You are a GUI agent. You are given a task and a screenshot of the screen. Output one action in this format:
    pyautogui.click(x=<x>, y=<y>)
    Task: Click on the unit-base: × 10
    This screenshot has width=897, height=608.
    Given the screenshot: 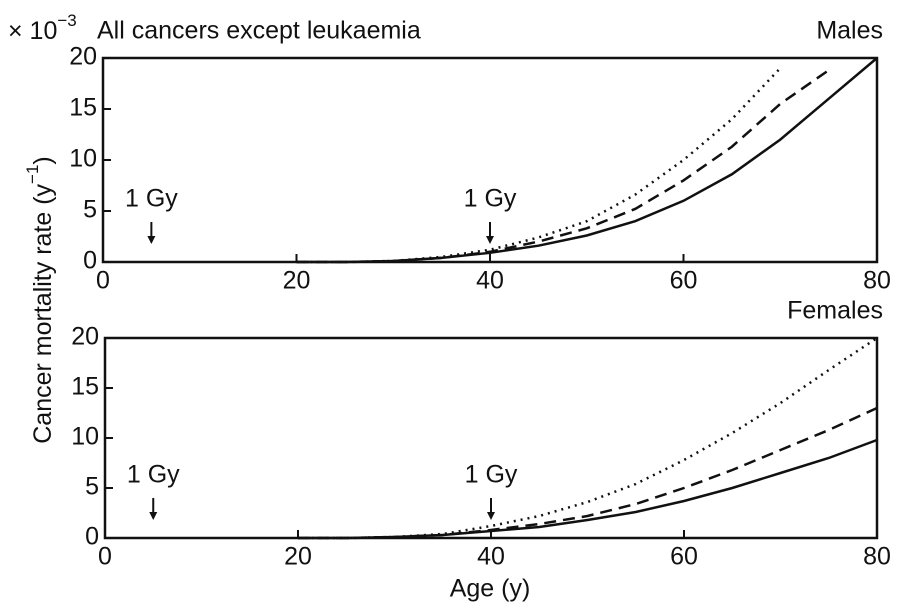 What is the action you would take?
    pyautogui.click(x=32, y=31)
    